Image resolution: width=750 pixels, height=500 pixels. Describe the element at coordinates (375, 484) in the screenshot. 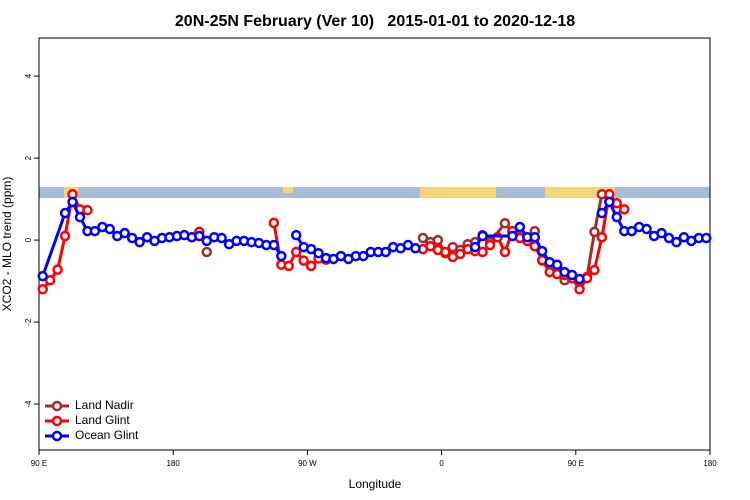

I see `x-axis-label: Longitude` at that location.